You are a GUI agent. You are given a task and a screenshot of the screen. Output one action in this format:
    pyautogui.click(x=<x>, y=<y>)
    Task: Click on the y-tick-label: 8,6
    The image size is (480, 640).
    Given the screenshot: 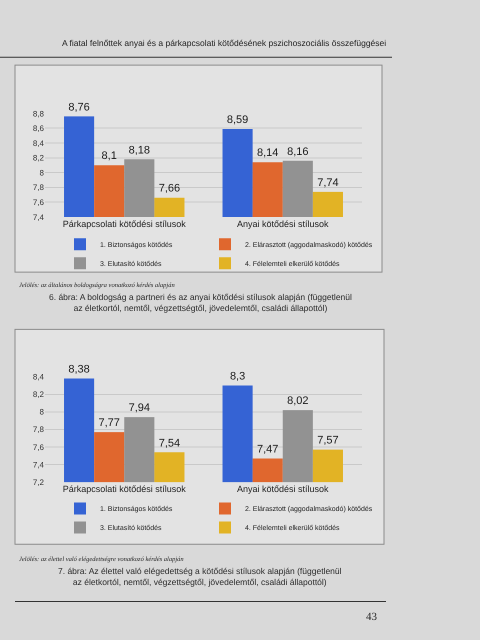 What is the action you would take?
    pyautogui.click(x=38, y=129)
    